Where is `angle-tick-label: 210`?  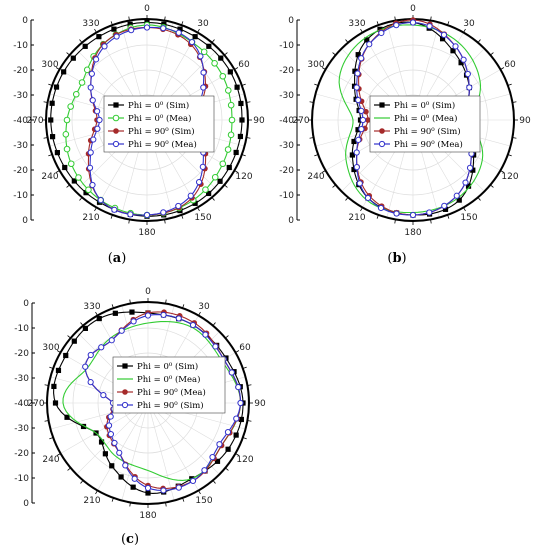
angle-tick-label: 210 is located at coordinates (356, 218).